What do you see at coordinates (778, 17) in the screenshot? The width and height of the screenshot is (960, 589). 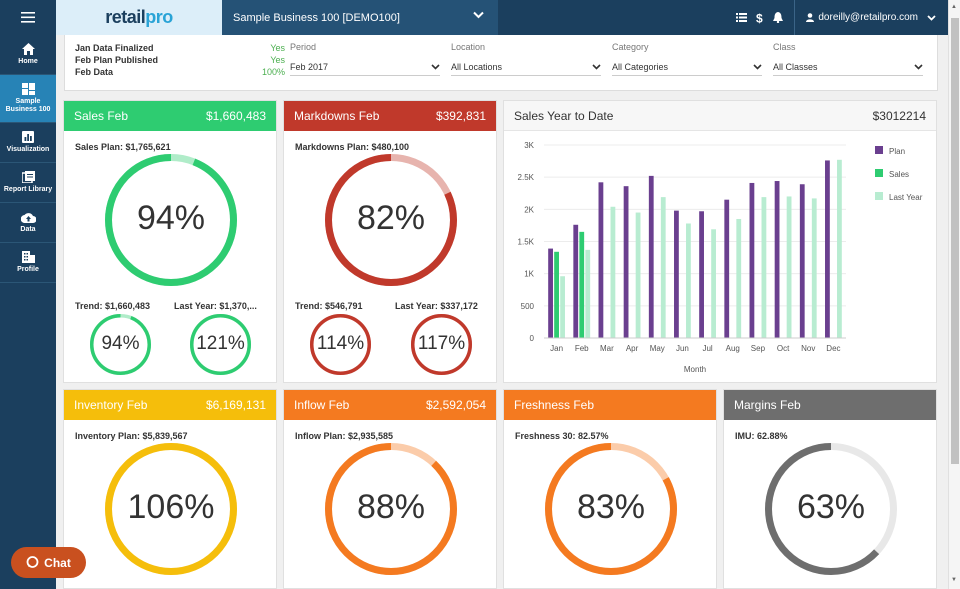 I see `bell-icon` at bounding box center [778, 17].